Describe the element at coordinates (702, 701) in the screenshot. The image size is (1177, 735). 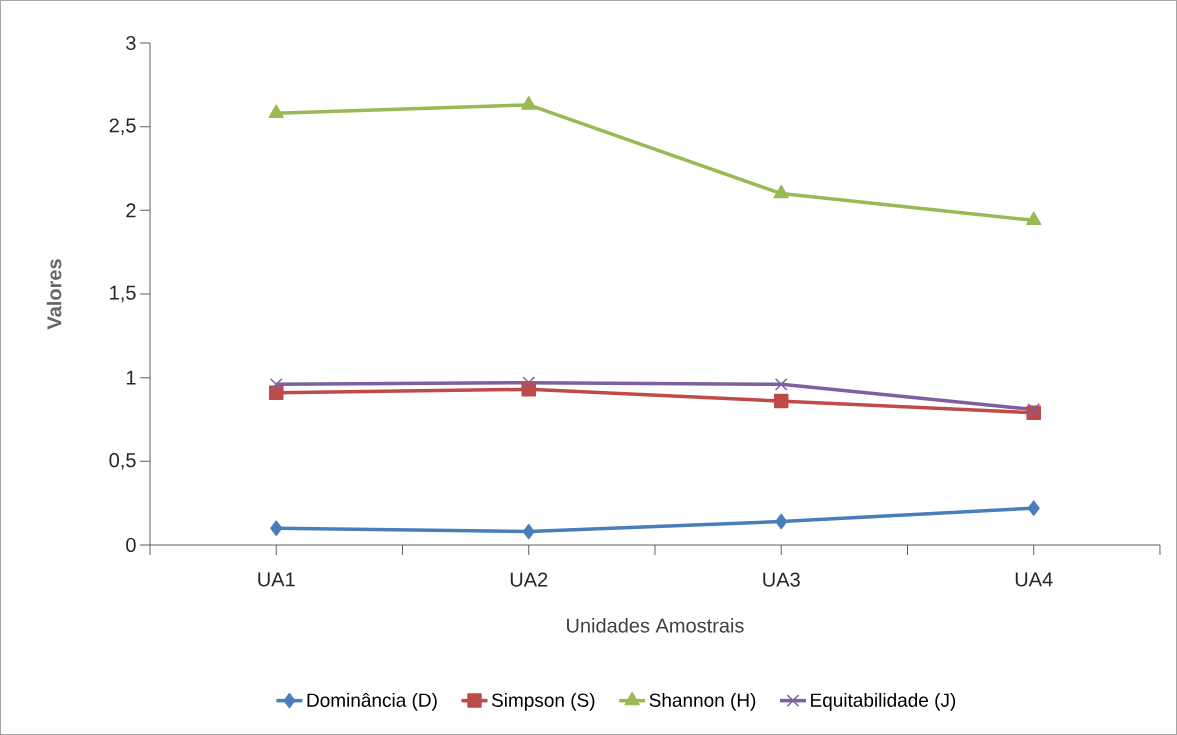
I see `legend-label: Shannon (H)` at that location.